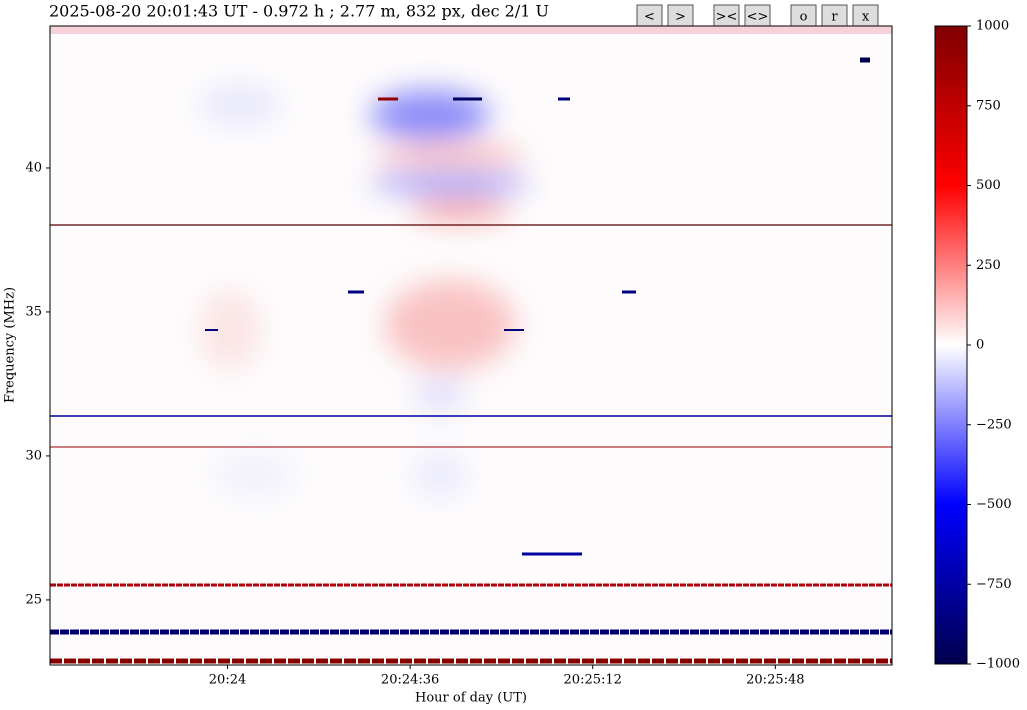 The image size is (1027, 710). What do you see at coordinates (988, 105) in the screenshot?
I see `colorbar-tick-label: 750` at bounding box center [988, 105].